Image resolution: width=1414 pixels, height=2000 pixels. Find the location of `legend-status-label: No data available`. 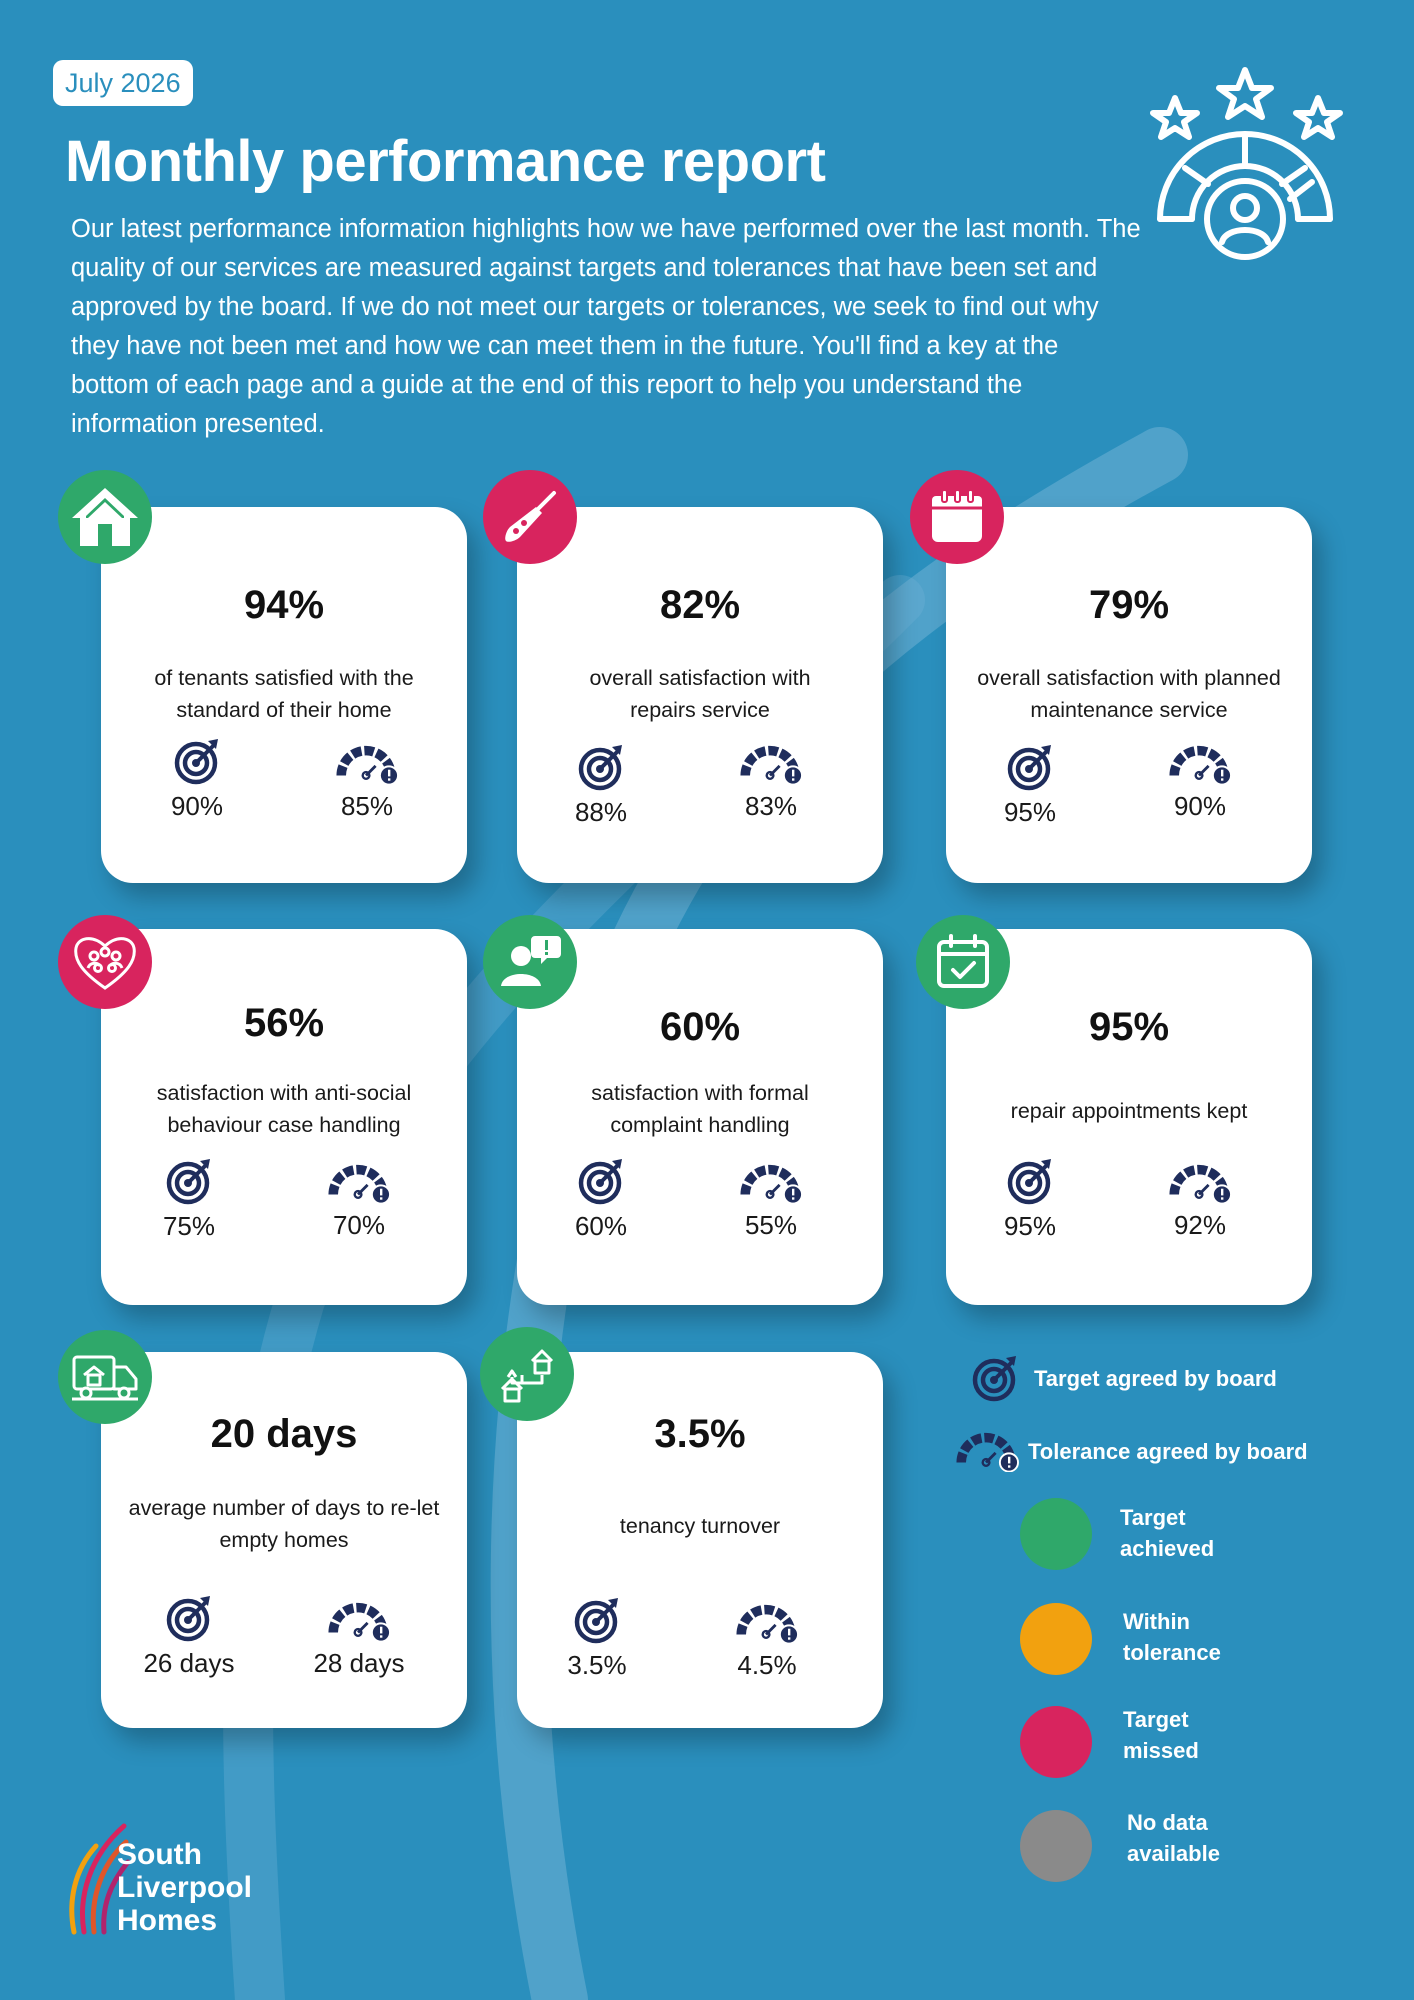

legend-status-label: No data available is located at coordinates (1173, 1838).